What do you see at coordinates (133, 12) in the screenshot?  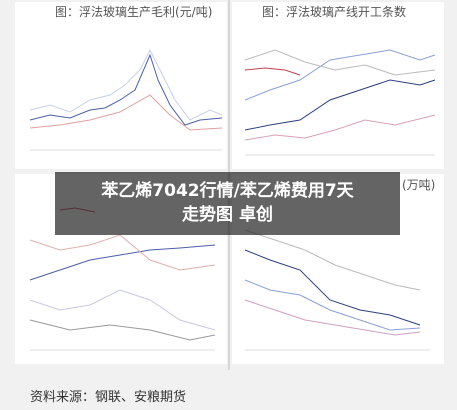 I see `panel-title: 图：浮法玻璃生产毛利(元/吨)` at bounding box center [133, 12].